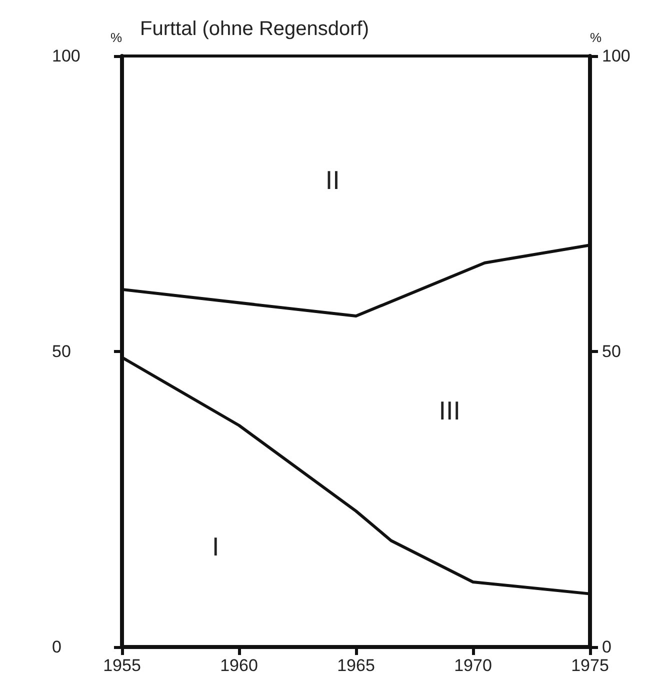 This screenshot has height=698, width=662. I want to click on y-tick-label: 100, so click(66, 56).